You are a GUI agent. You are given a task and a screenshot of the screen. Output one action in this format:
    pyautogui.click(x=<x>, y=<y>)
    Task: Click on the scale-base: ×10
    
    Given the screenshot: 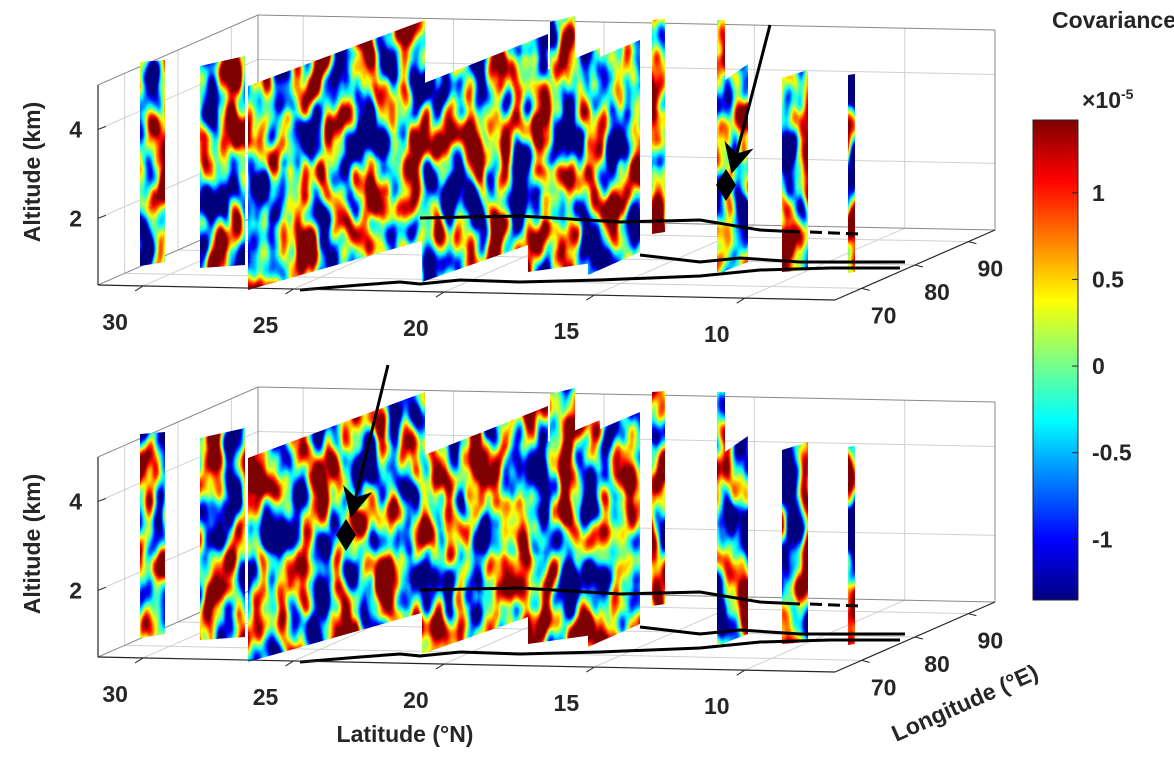 What is the action you would take?
    pyautogui.click(x=1101, y=100)
    